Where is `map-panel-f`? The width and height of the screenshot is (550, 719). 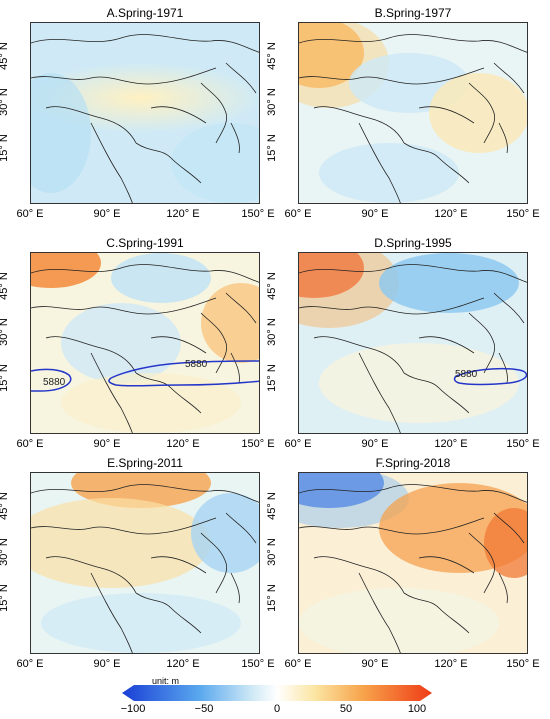 map-panel-f is located at coordinates (413, 563).